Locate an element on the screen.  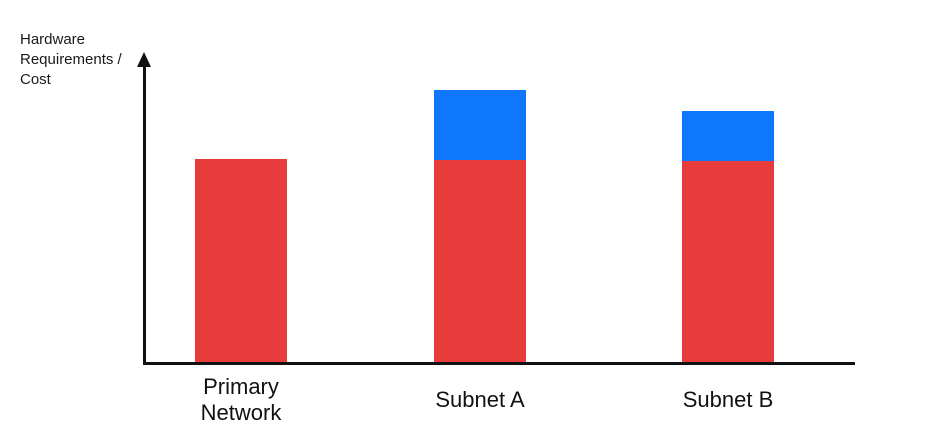
y-axis-line is located at coordinates (144, 214).